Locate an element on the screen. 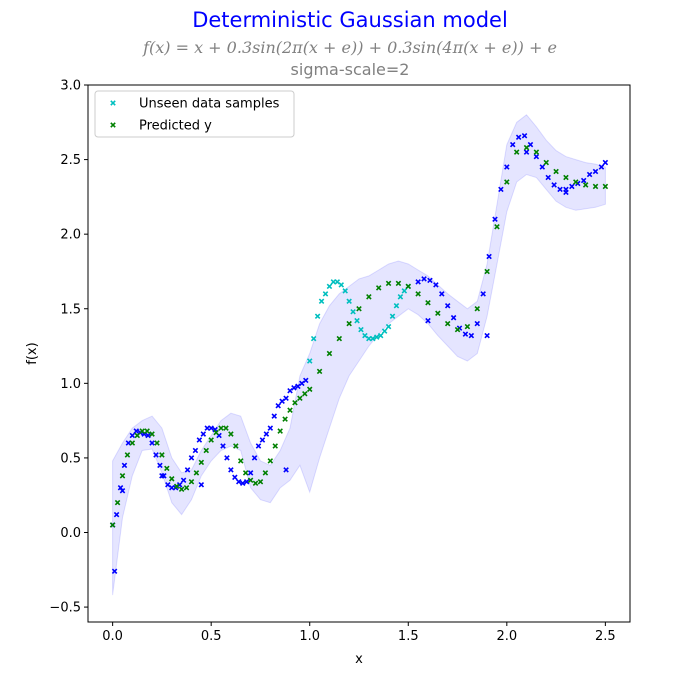  y-axis-label: f(x) is located at coordinates (32, 353).